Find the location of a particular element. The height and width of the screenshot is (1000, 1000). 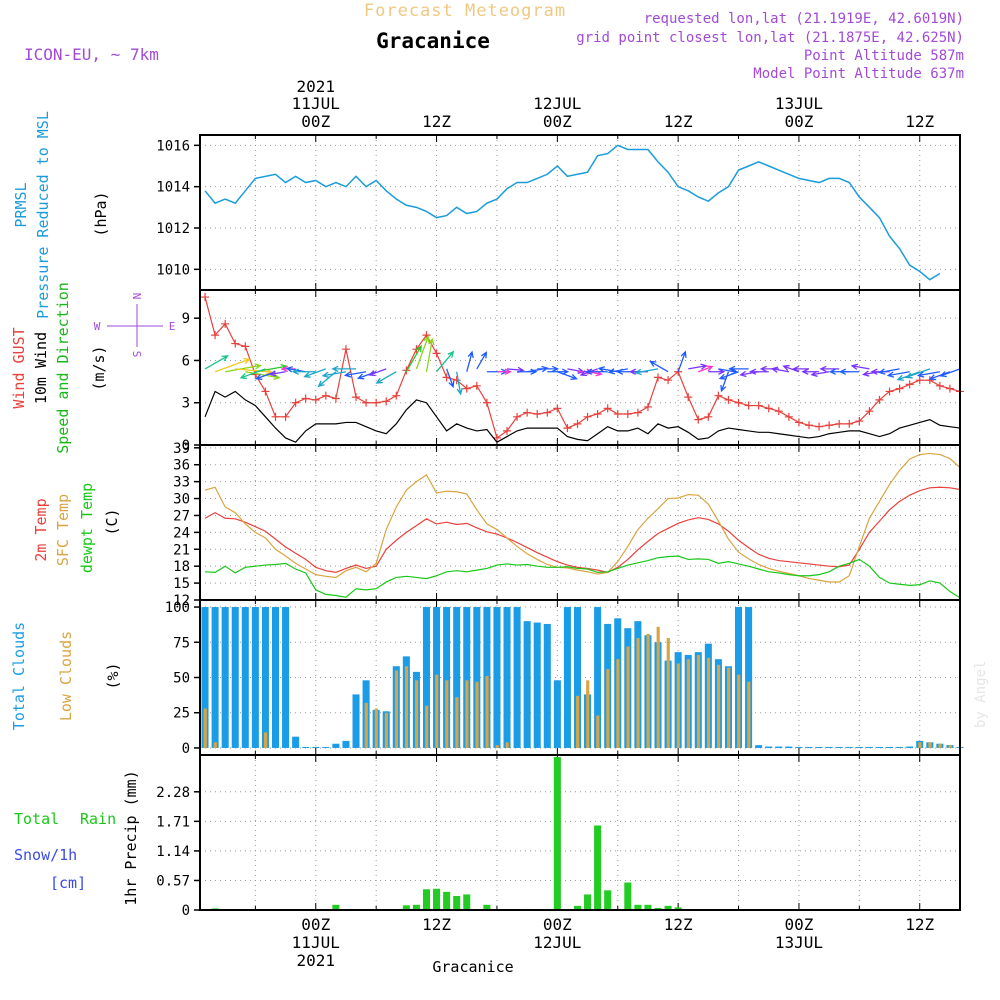

label-cm: [cm] is located at coordinates (68, 883).